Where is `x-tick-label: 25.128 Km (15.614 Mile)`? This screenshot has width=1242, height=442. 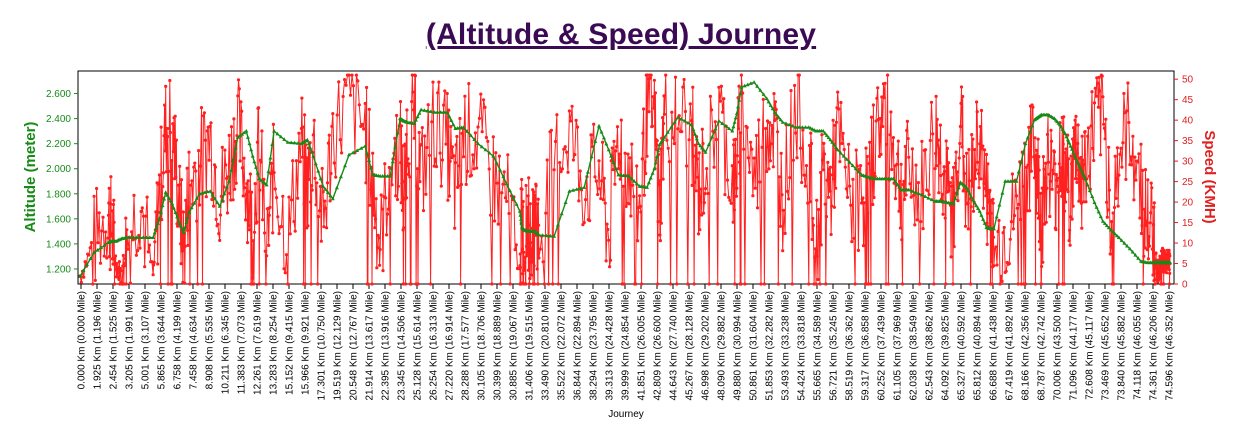
x-tick-label: 25.128 Km (15.614 Mile) is located at coordinates (418, 346).